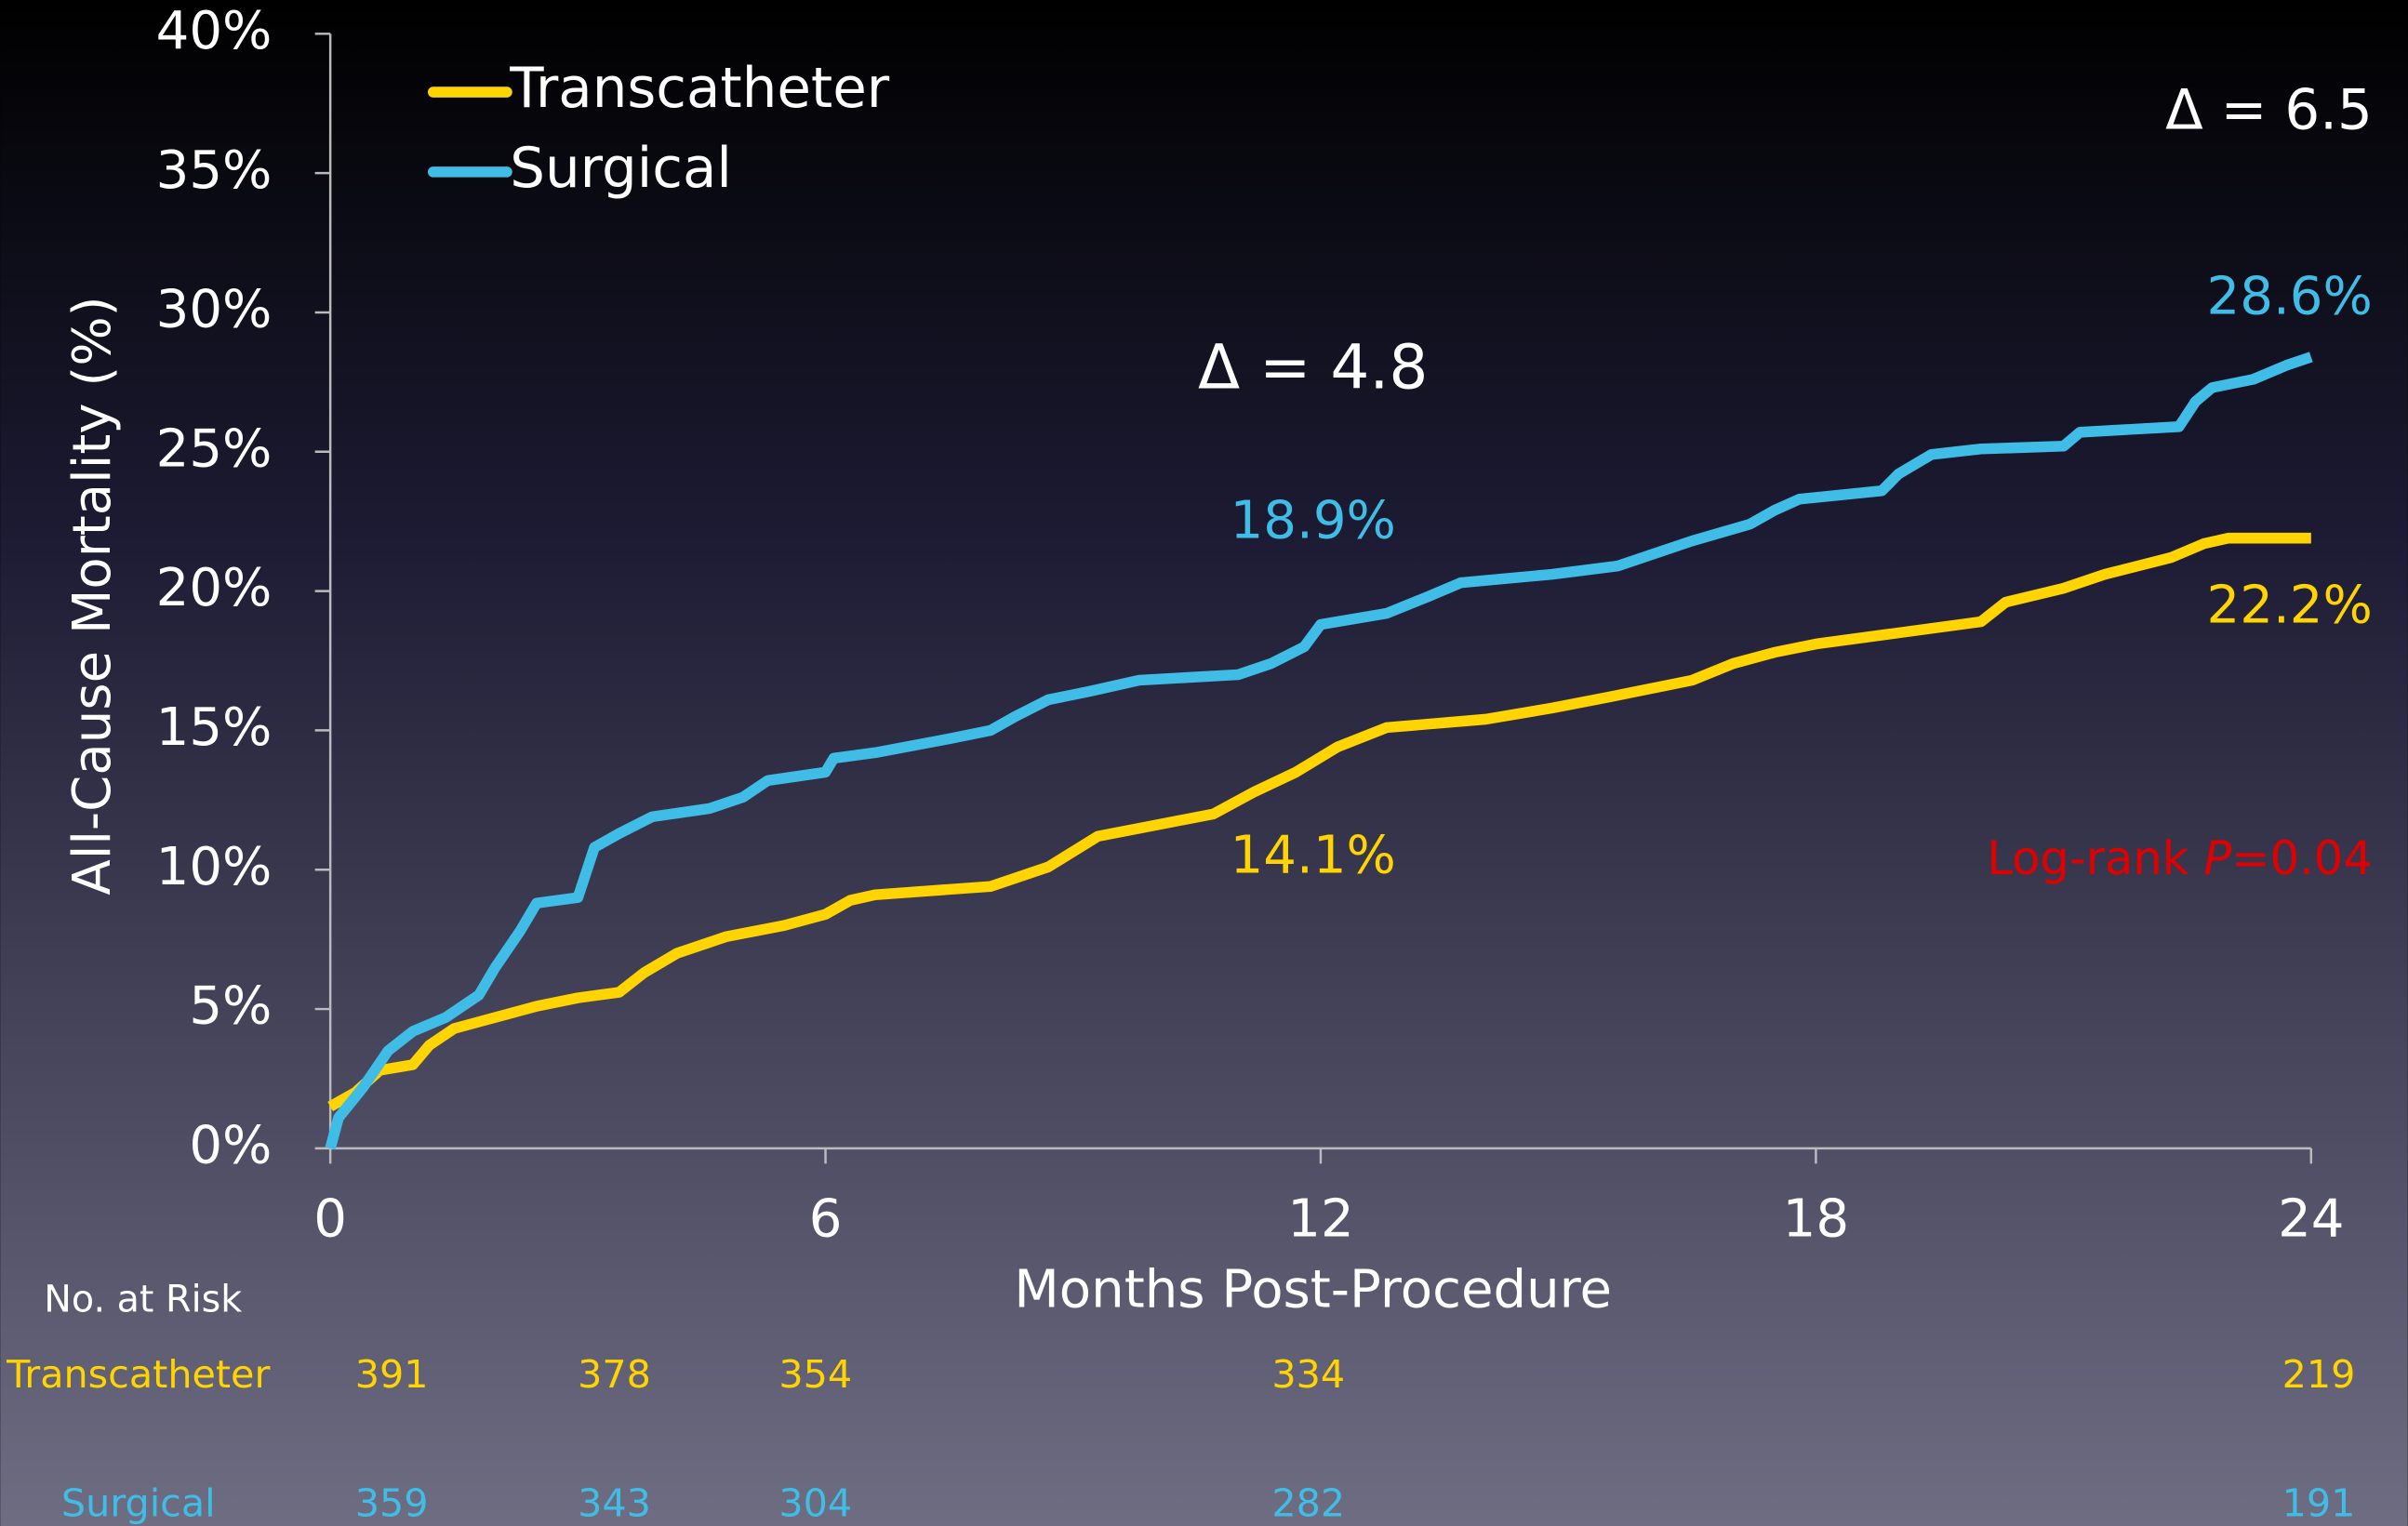 The height and width of the screenshot is (1526, 2408). Describe the element at coordinates (699, 89) in the screenshot. I see `legend-label: Transcatheter` at that location.